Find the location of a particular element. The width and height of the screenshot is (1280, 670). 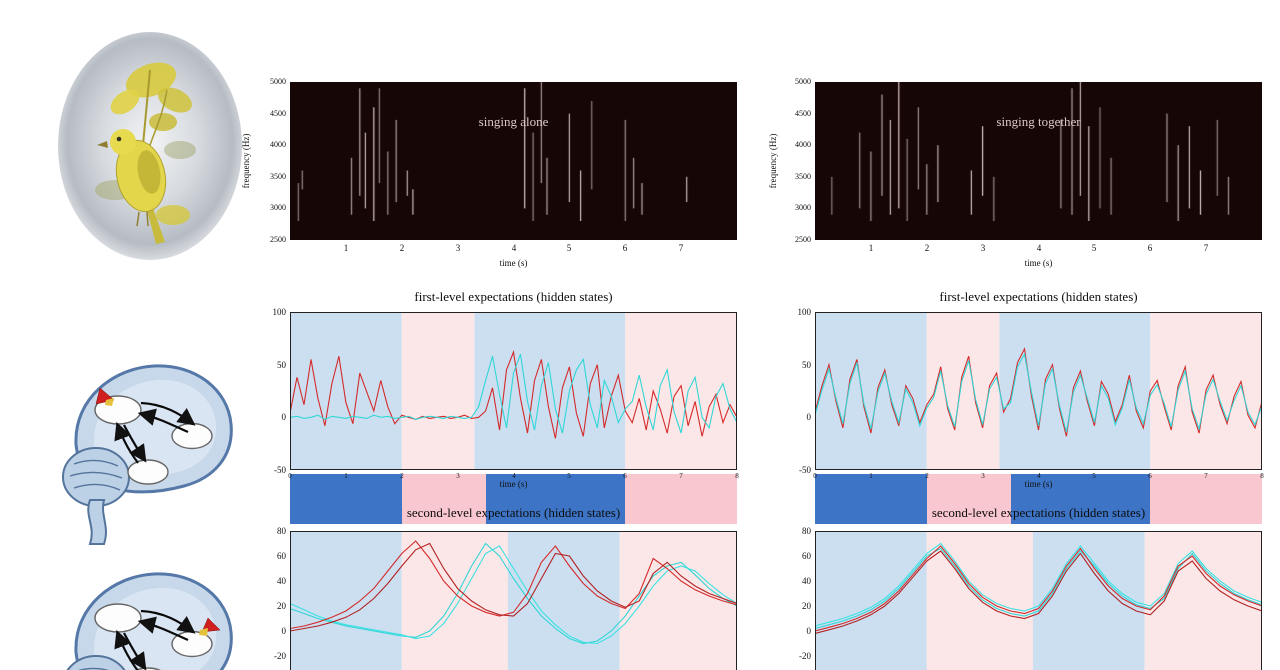

bird-beak is located at coordinates (102, 144).